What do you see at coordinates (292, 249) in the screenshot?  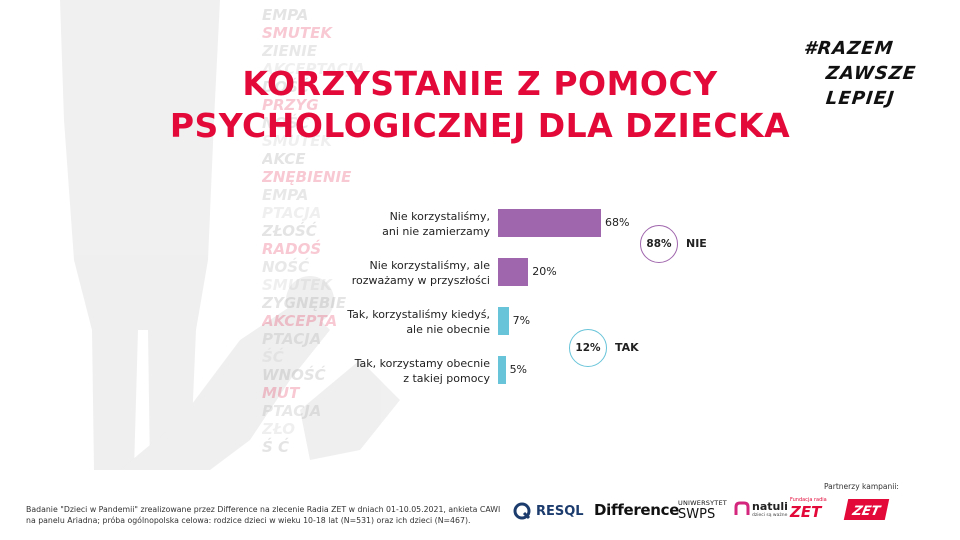 I see `background-word: RADOŚ` at bounding box center [292, 249].